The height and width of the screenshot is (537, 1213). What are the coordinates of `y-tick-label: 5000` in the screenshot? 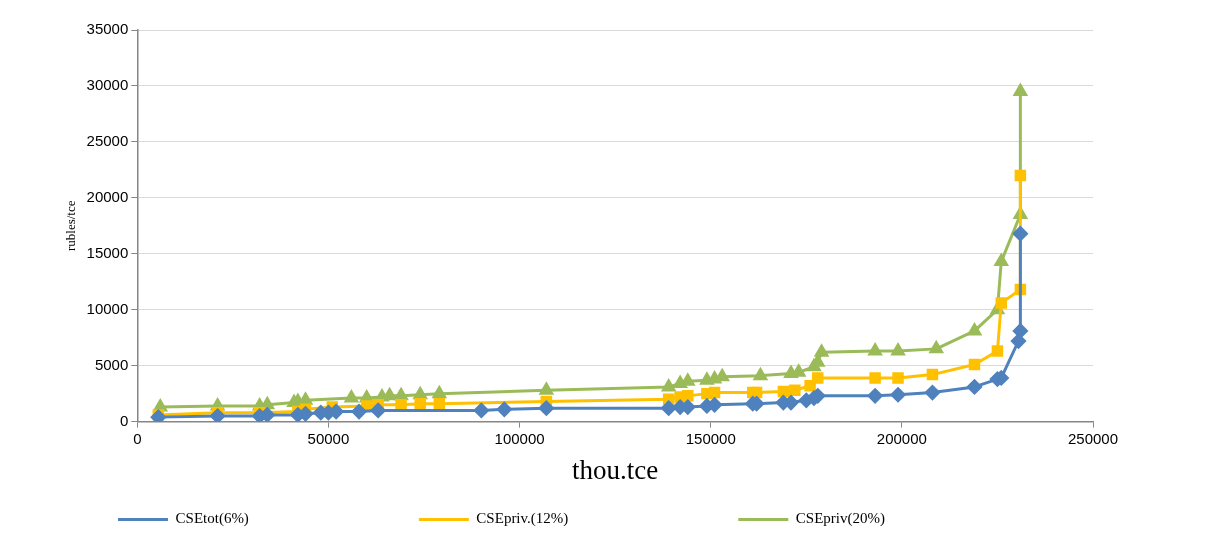 It's located at (111, 364).